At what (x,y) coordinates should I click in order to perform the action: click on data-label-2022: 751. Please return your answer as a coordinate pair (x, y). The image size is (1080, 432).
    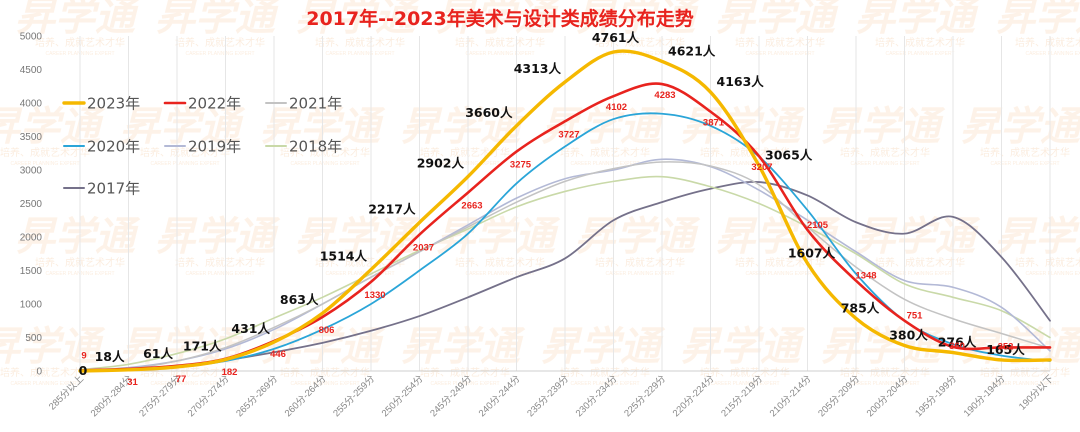
    Looking at the image, I should click on (915, 316).